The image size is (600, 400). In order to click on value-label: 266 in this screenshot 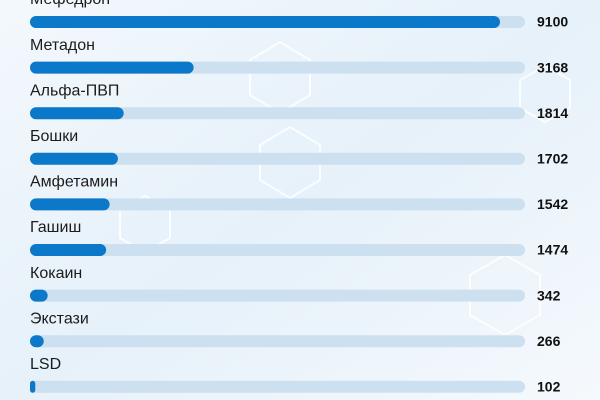, I will do `click(549, 341)`.